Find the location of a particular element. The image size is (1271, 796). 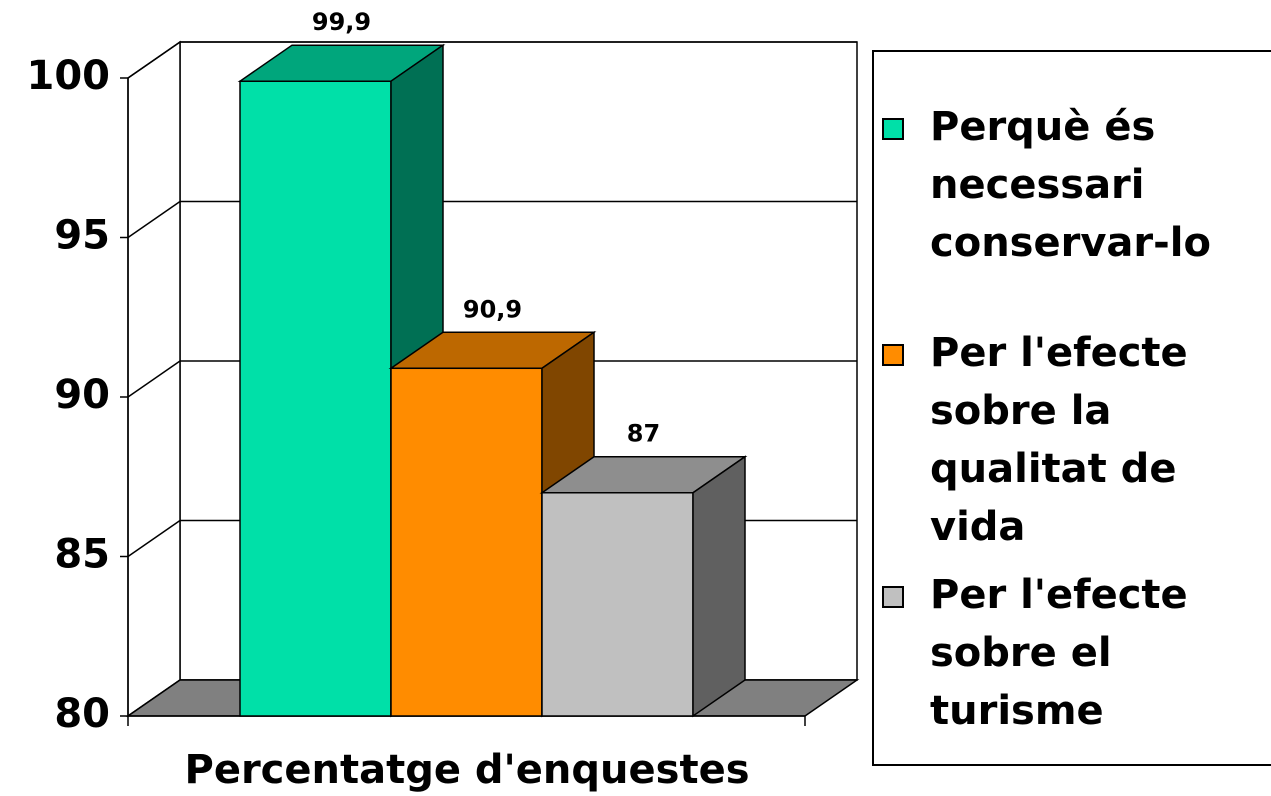

y-tick-label: 85 is located at coordinates (82, 555).